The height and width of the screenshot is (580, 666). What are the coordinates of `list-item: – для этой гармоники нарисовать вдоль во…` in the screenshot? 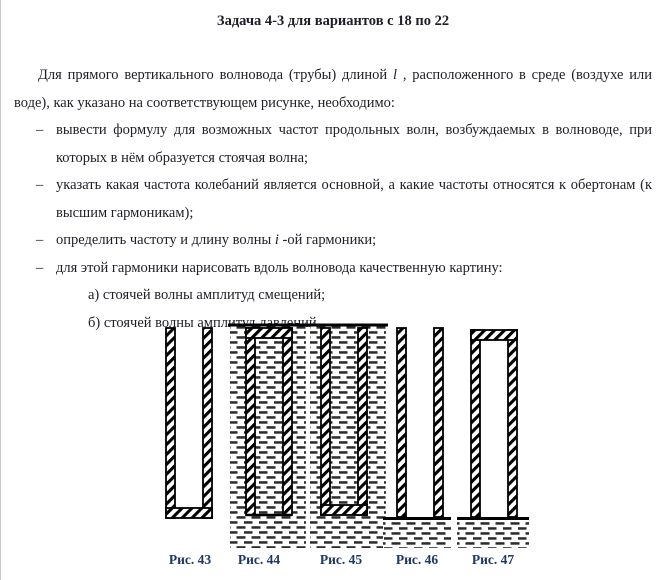 It's located at (333, 269).